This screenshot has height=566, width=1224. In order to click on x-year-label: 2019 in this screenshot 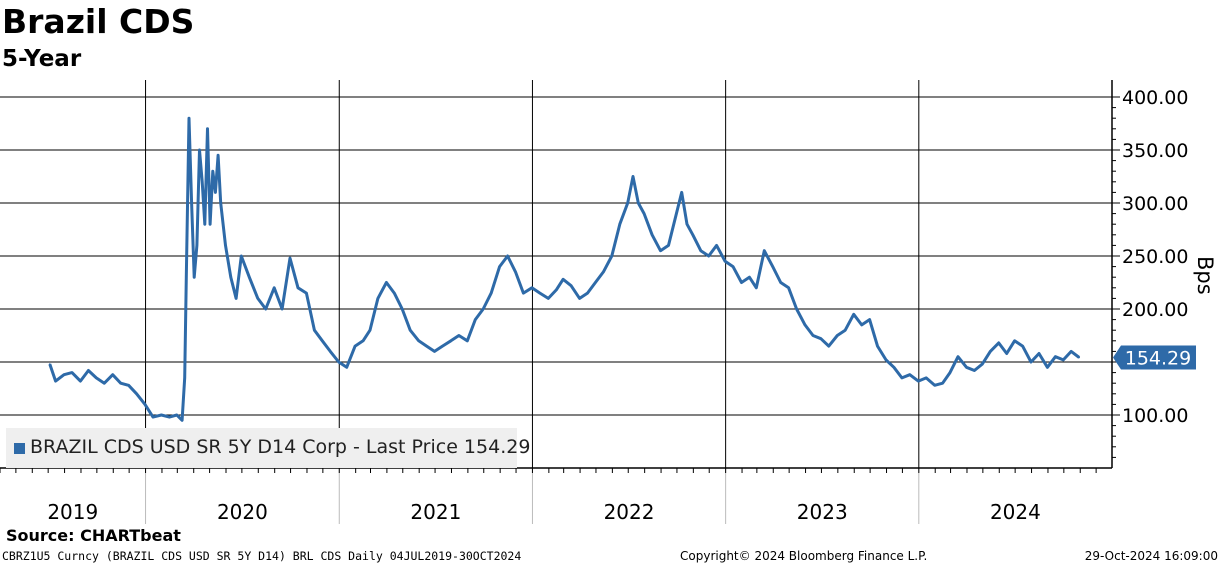, I will do `click(72, 512)`.